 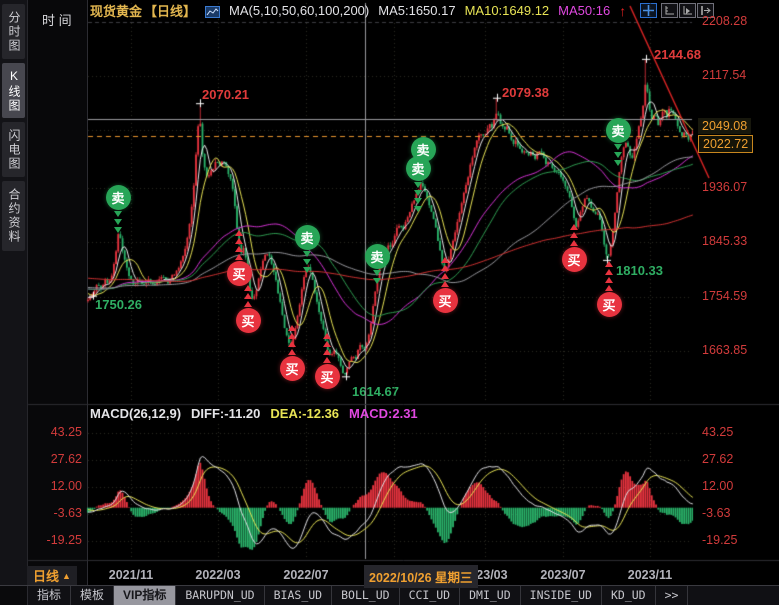 What do you see at coordinates (14, 302) in the screenshot?
I see `chart-type-sidebar: 分时图 K线图闪电图合约资料` at bounding box center [14, 302].